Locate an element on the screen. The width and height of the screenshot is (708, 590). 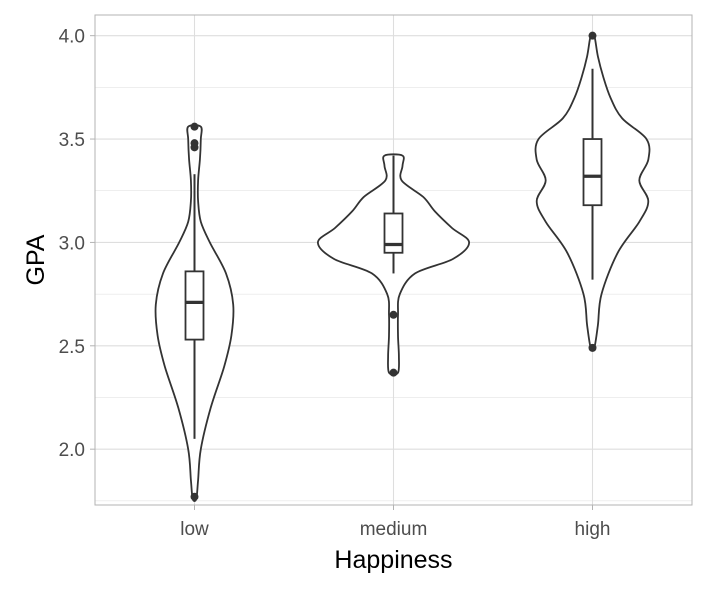
y-tick-label: 4.0 is located at coordinates (72, 37).